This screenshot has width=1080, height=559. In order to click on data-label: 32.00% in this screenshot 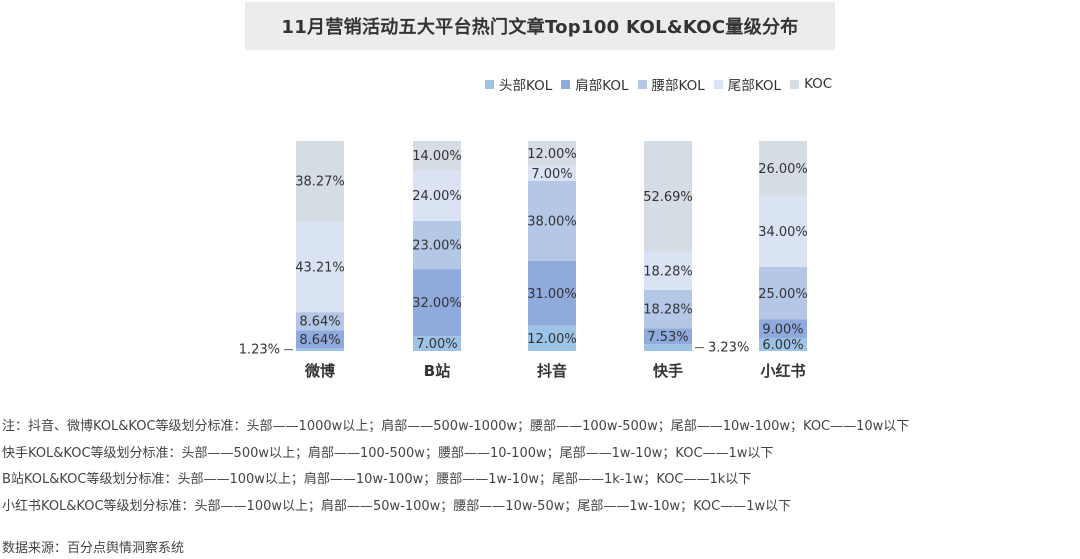, I will do `click(437, 303)`.